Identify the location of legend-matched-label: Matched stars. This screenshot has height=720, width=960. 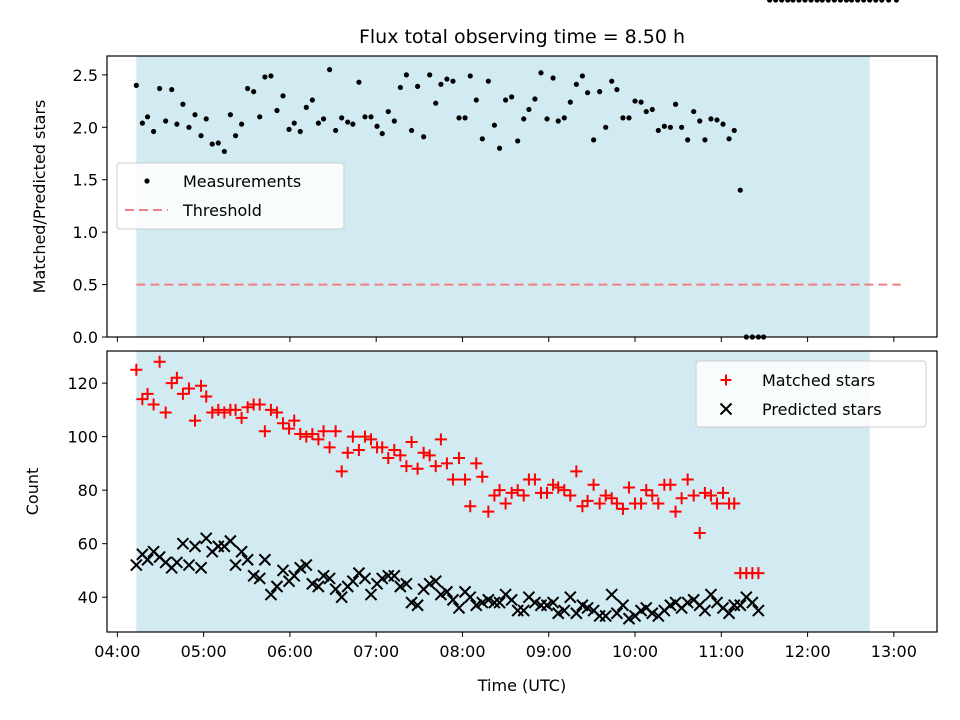
(818, 380).